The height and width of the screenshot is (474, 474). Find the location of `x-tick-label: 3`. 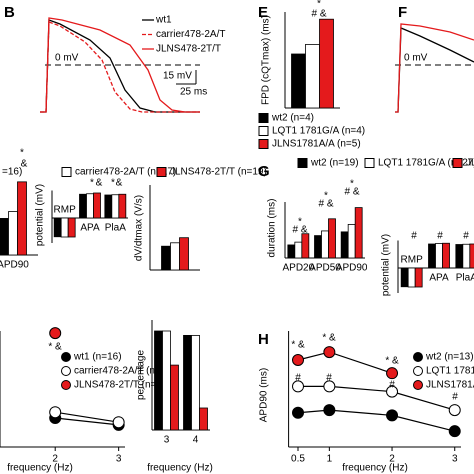

x-tick-label: 3 is located at coordinates (119, 459).